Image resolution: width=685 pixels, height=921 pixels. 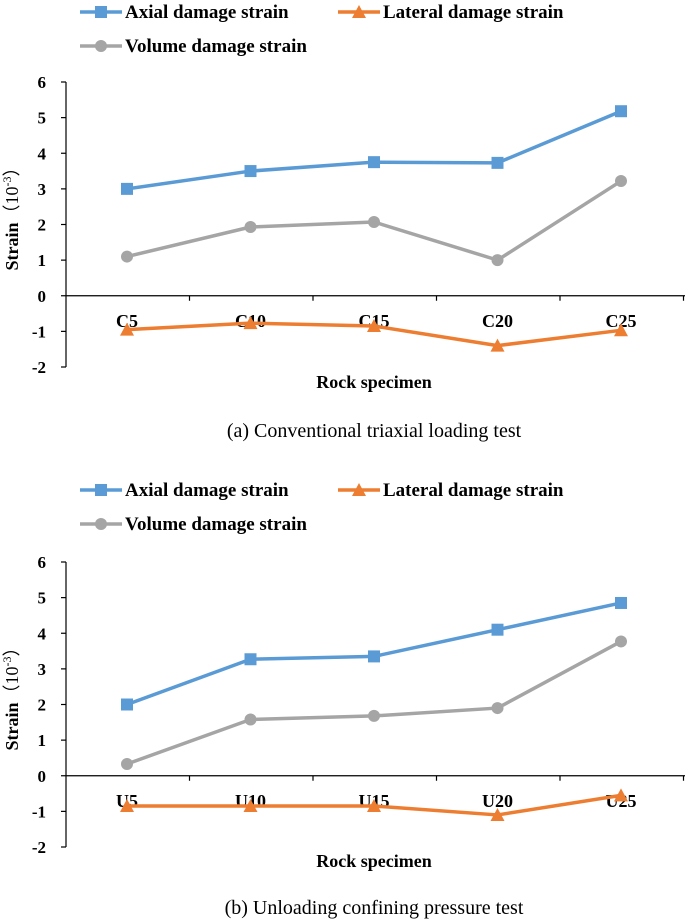 I want to click on series-line, so click(x=374, y=150).